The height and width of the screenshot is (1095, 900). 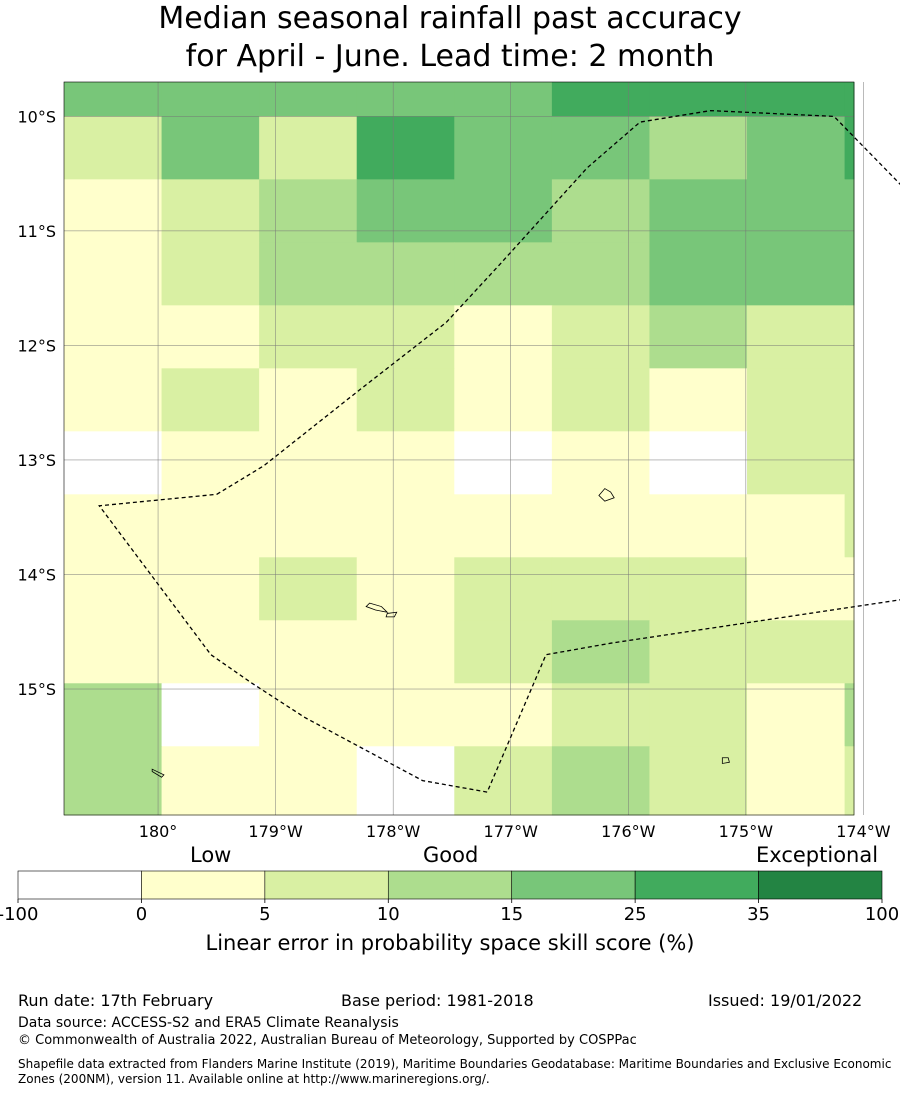 What do you see at coordinates (437, 1000) in the screenshot?
I see `base-period: Base period: 1981-2018` at bounding box center [437, 1000].